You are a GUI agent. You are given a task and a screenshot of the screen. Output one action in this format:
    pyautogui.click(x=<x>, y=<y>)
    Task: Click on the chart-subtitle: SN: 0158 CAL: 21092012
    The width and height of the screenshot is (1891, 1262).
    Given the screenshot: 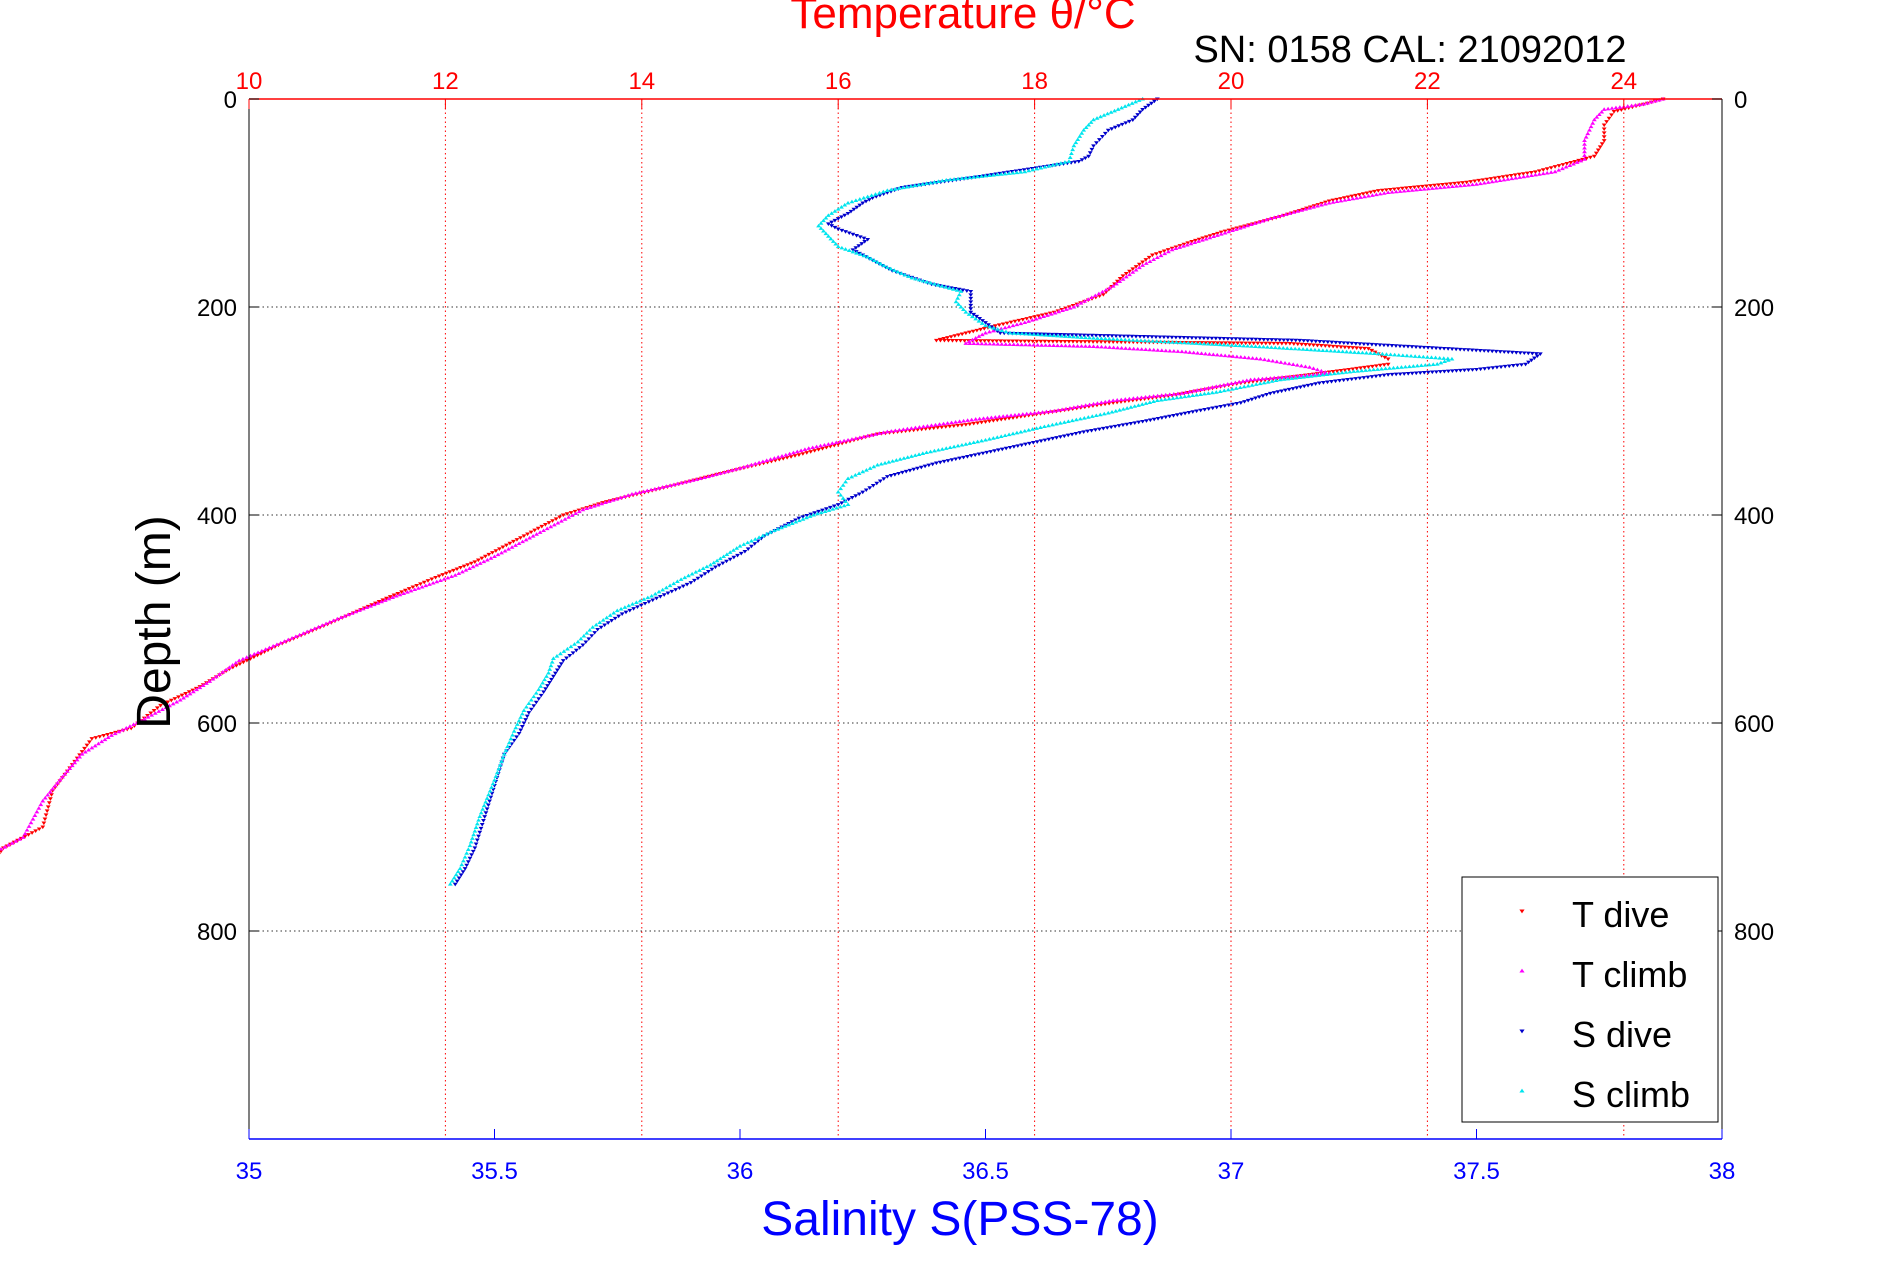 What is the action you would take?
    pyautogui.click(x=1409, y=50)
    